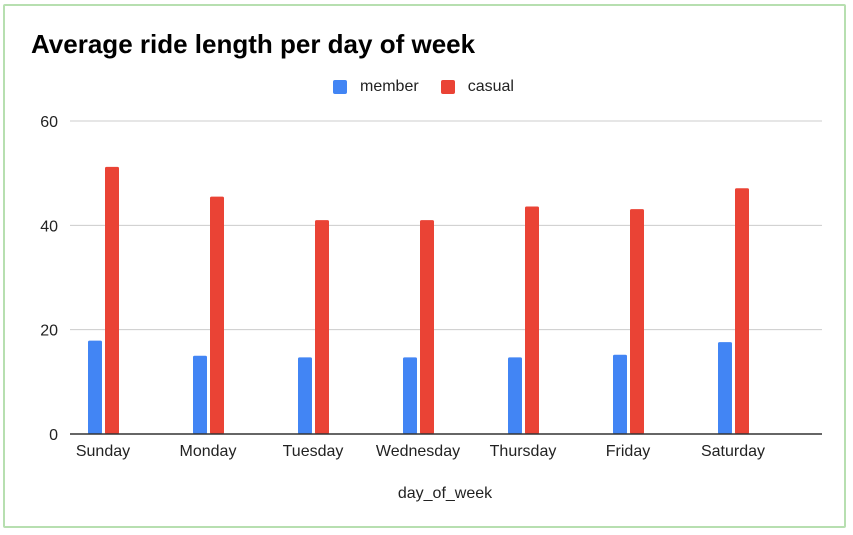 This screenshot has width=853, height=535. I want to click on bar-casual-friday, so click(637, 321).